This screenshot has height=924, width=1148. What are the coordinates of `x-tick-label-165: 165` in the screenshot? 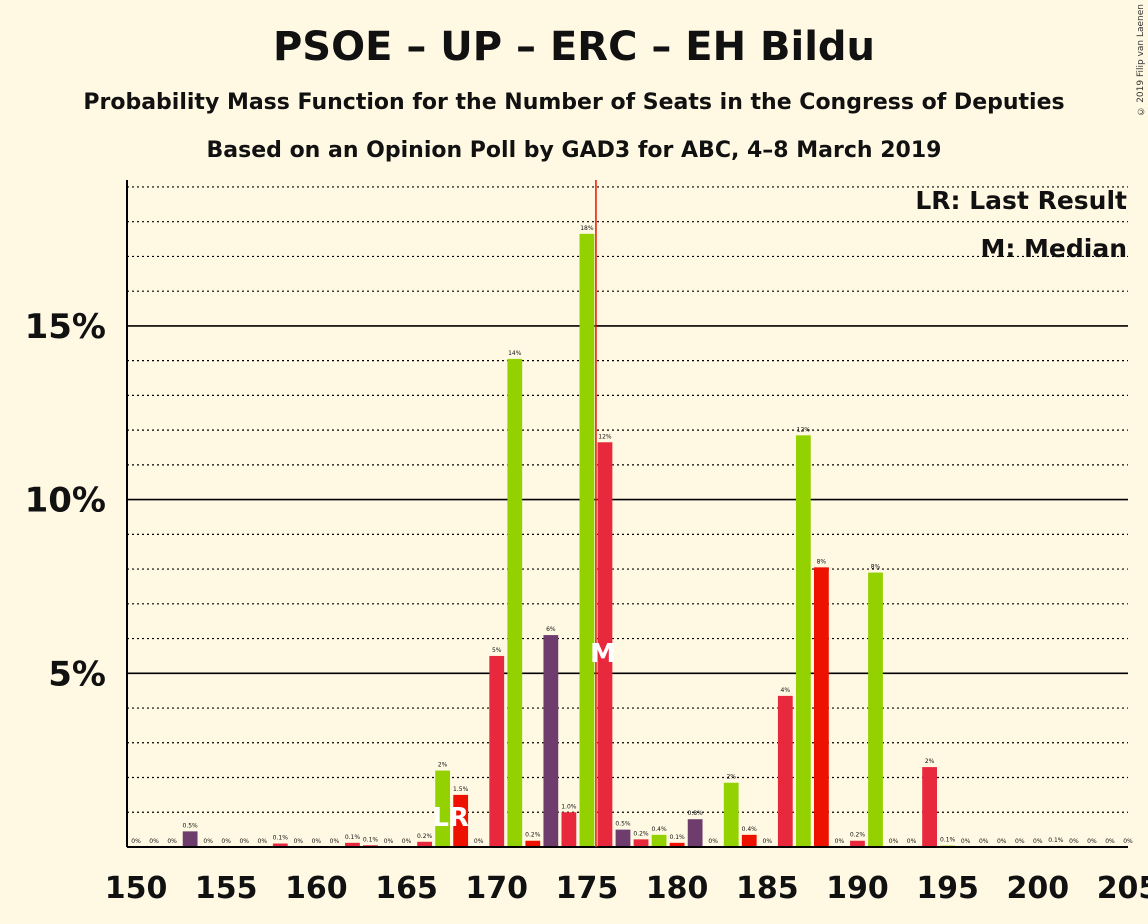 It's located at (406, 888).